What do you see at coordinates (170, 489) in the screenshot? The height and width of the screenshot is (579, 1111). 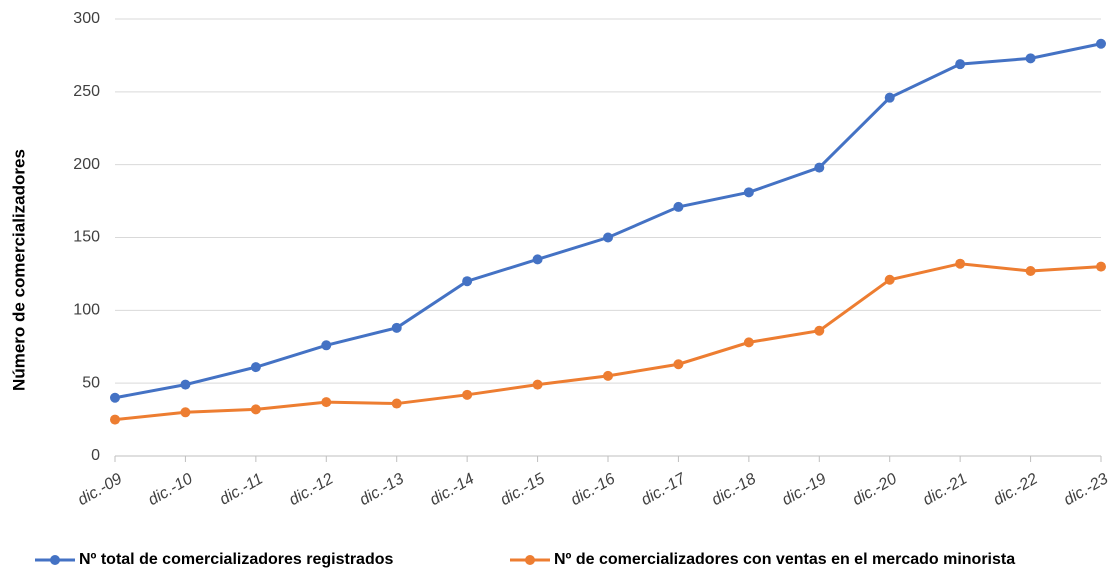 I see `x-tick-label: dic.-10` at bounding box center [170, 489].